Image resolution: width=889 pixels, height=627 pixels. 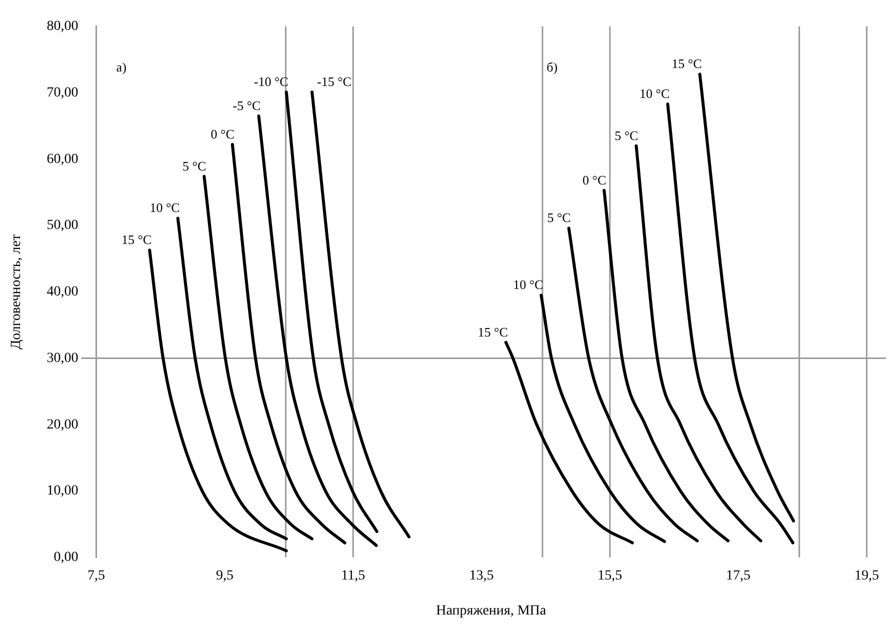 What do you see at coordinates (62, 358) in the screenshot?
I see `y-tick-label: 30,00` at bounding box center [62, 358].